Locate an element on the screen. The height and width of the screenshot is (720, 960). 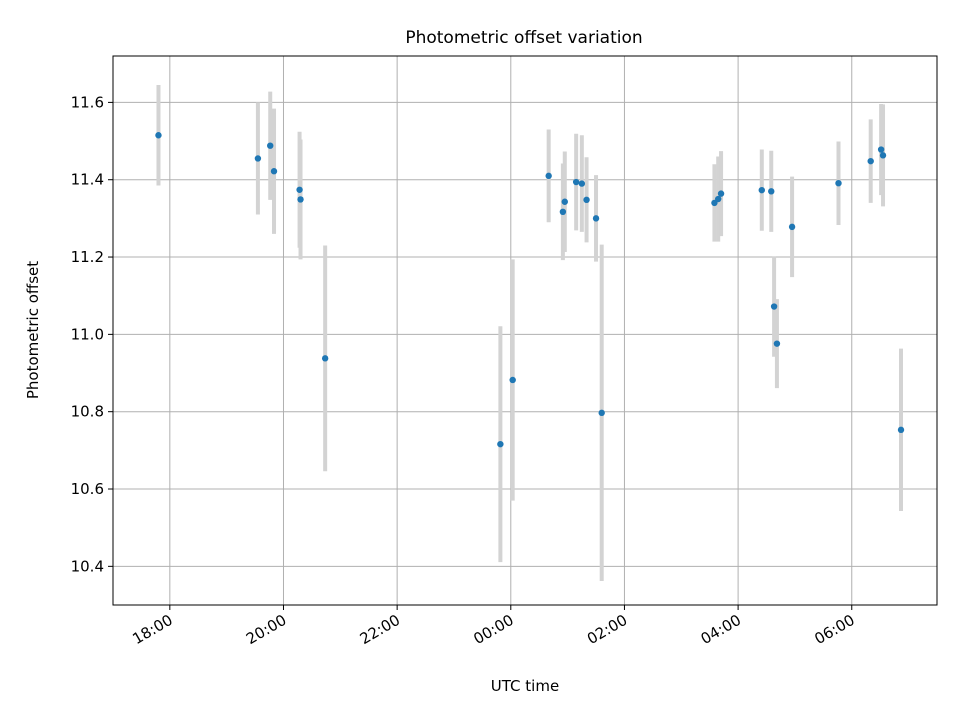
y-tick-label: 11.4 is located at coordinates (87, 180).